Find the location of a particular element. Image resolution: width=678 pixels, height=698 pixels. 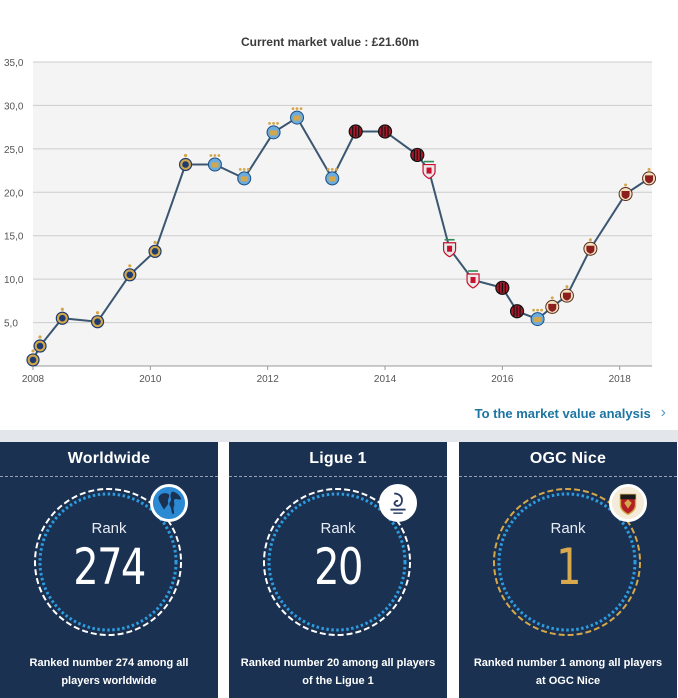

section-divider is located at coordinates (339, 436).